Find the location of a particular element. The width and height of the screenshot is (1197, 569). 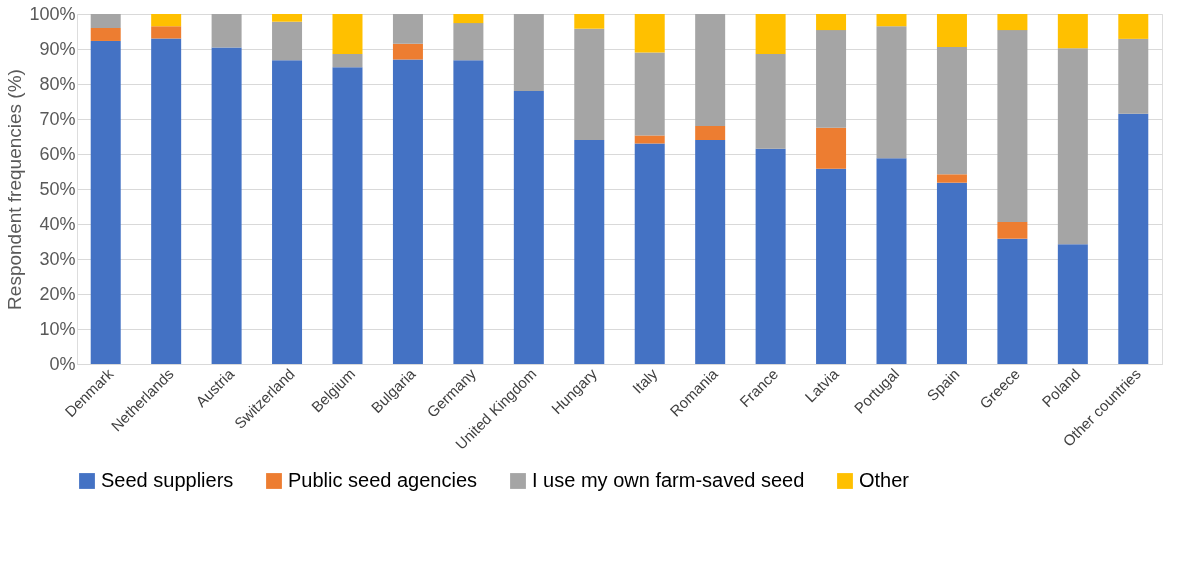

y-tick-label: 90% is located at coordinates (57, 48).